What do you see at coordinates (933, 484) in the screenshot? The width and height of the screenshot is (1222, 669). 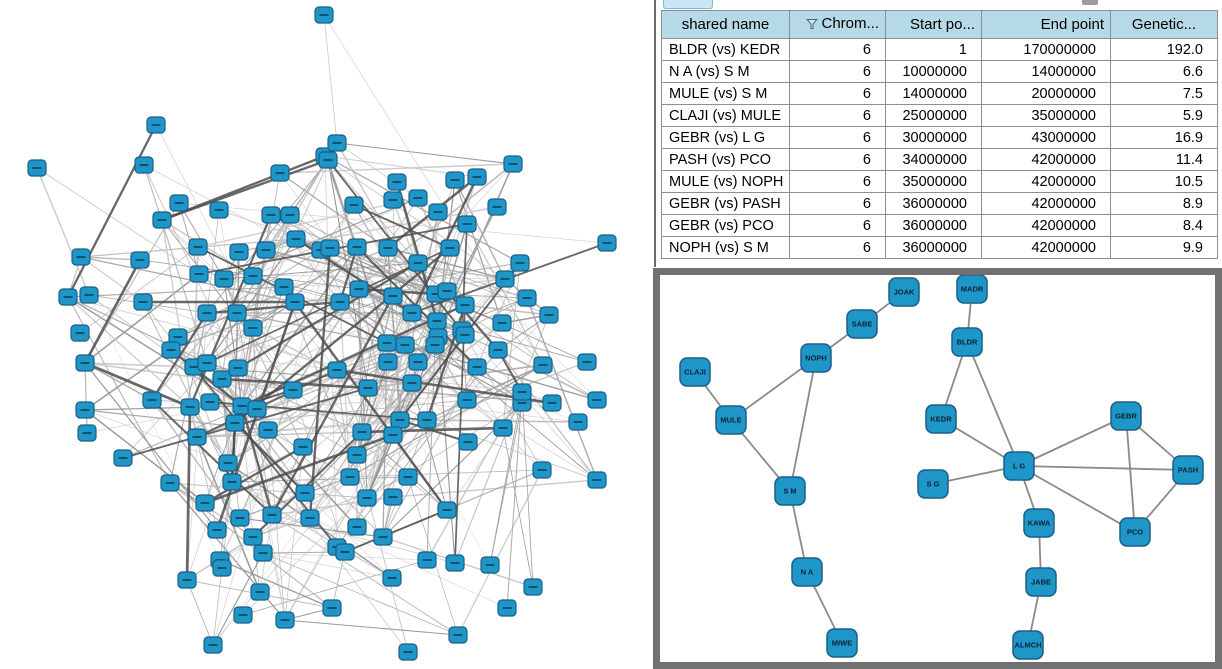 I see `network-node-SG: S G` at bounding box center [933, 484].